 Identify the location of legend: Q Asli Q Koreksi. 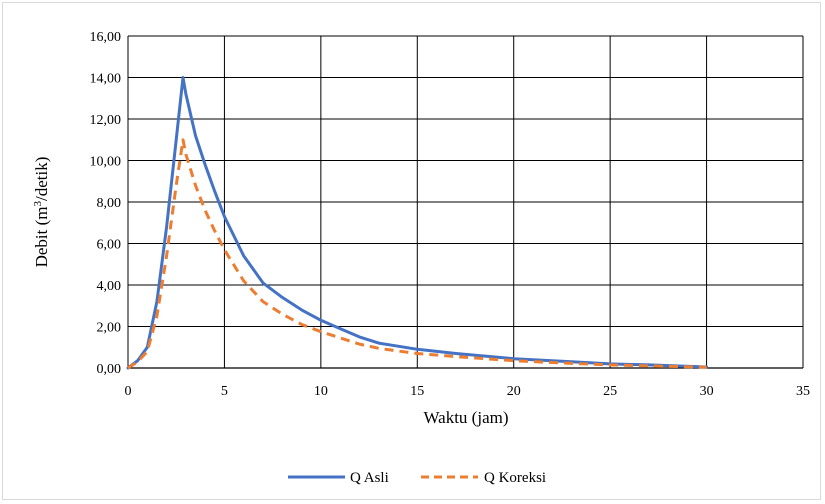
(417, 478).